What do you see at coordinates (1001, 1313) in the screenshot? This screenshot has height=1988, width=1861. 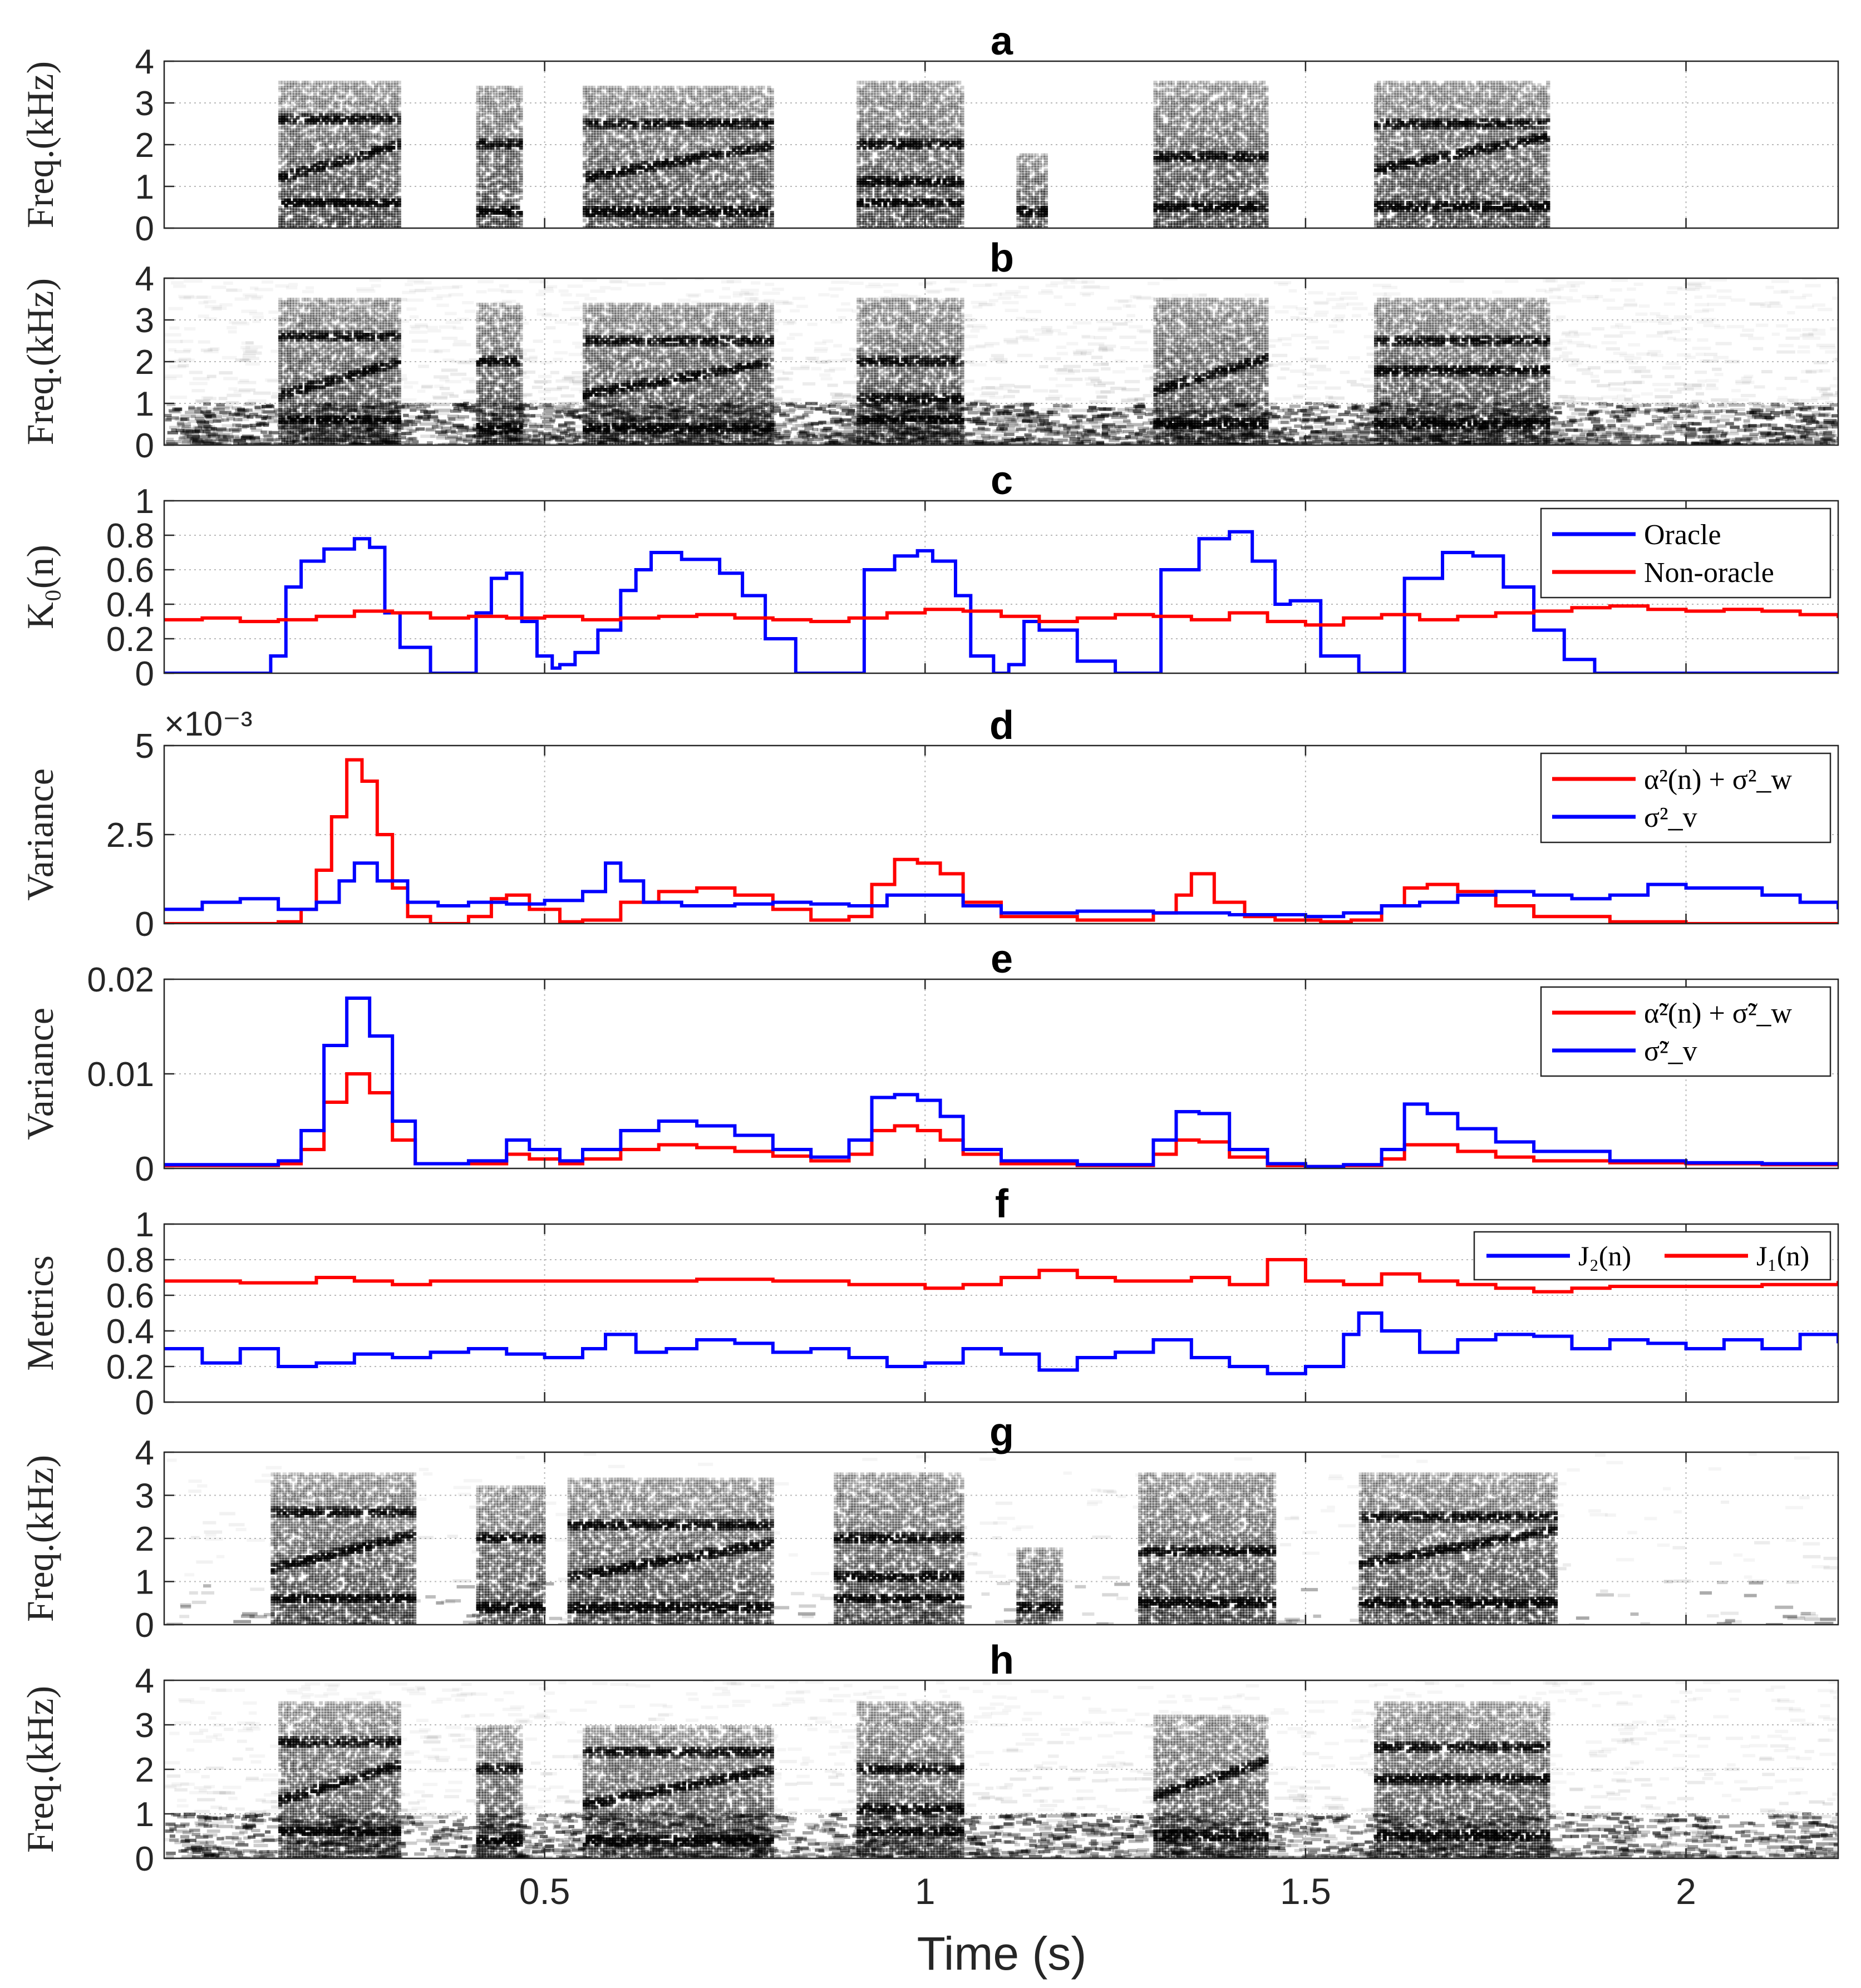 I see `axes-box-f` at bounding box center [1001, 1313].